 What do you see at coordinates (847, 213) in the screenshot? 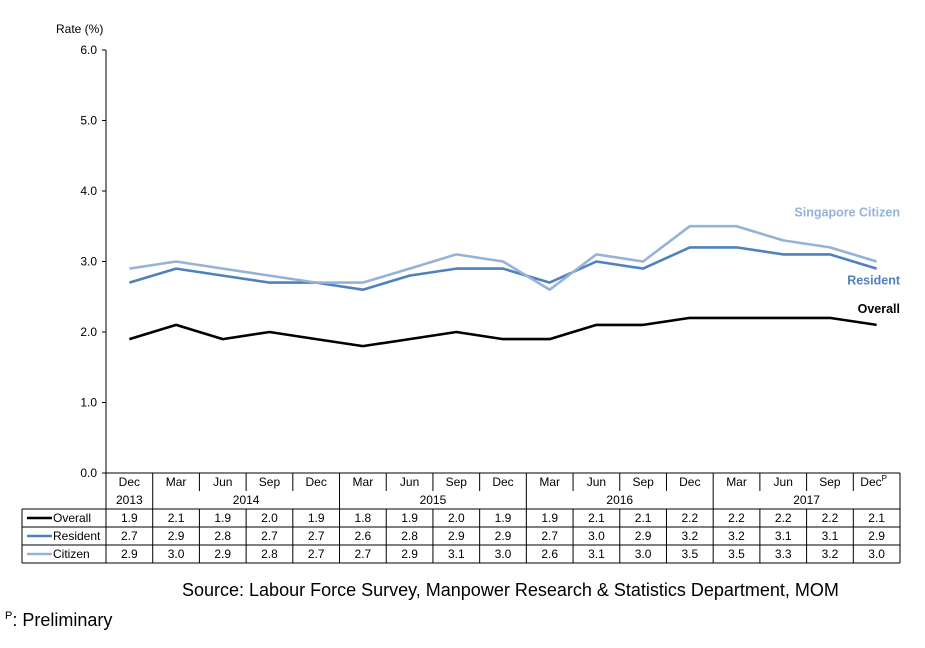
I see `series-label-citizen: Singapore Citizen` at bounding box center [847, 213].